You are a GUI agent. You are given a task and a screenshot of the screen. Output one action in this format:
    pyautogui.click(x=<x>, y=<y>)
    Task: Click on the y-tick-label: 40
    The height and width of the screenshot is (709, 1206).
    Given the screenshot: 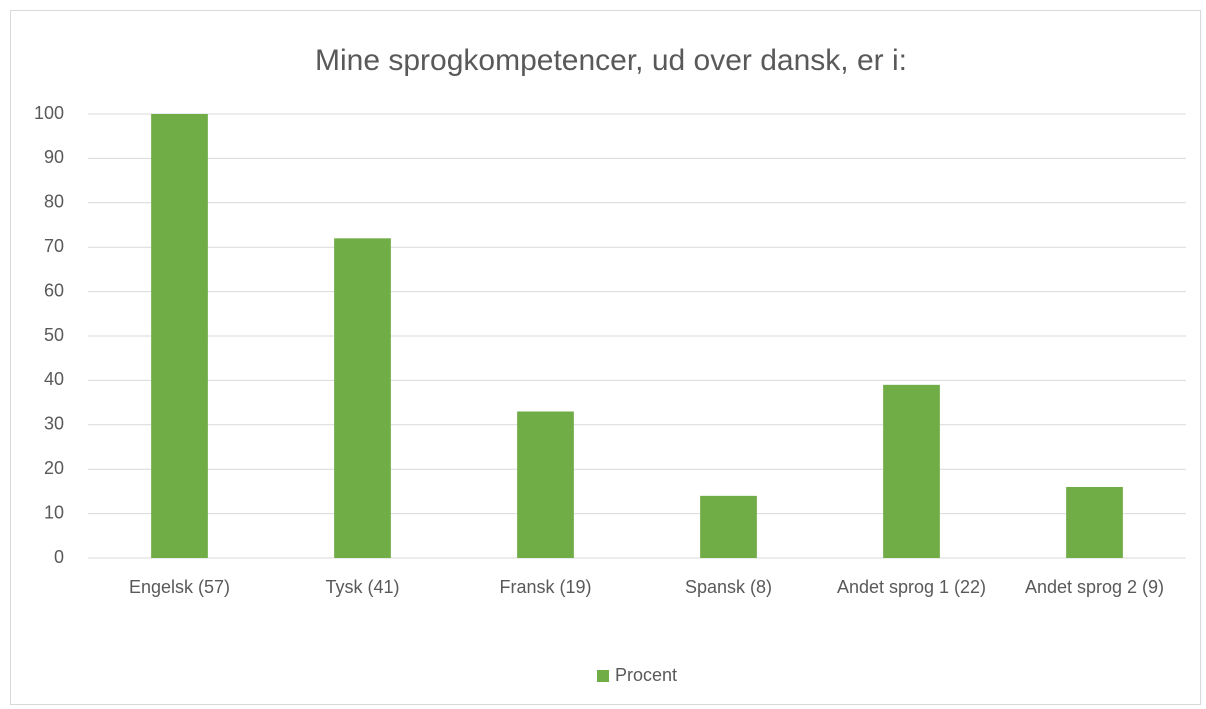 What is the action you would take?
    pyautogui.click(x=54, y=379)
    